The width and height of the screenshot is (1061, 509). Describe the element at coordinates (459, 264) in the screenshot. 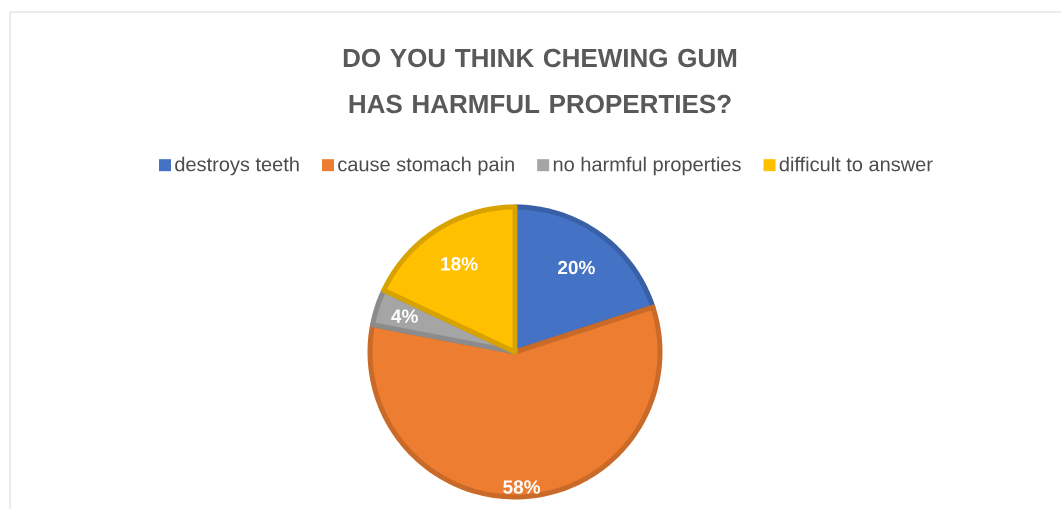

I see `data-label: 18%` at that location.